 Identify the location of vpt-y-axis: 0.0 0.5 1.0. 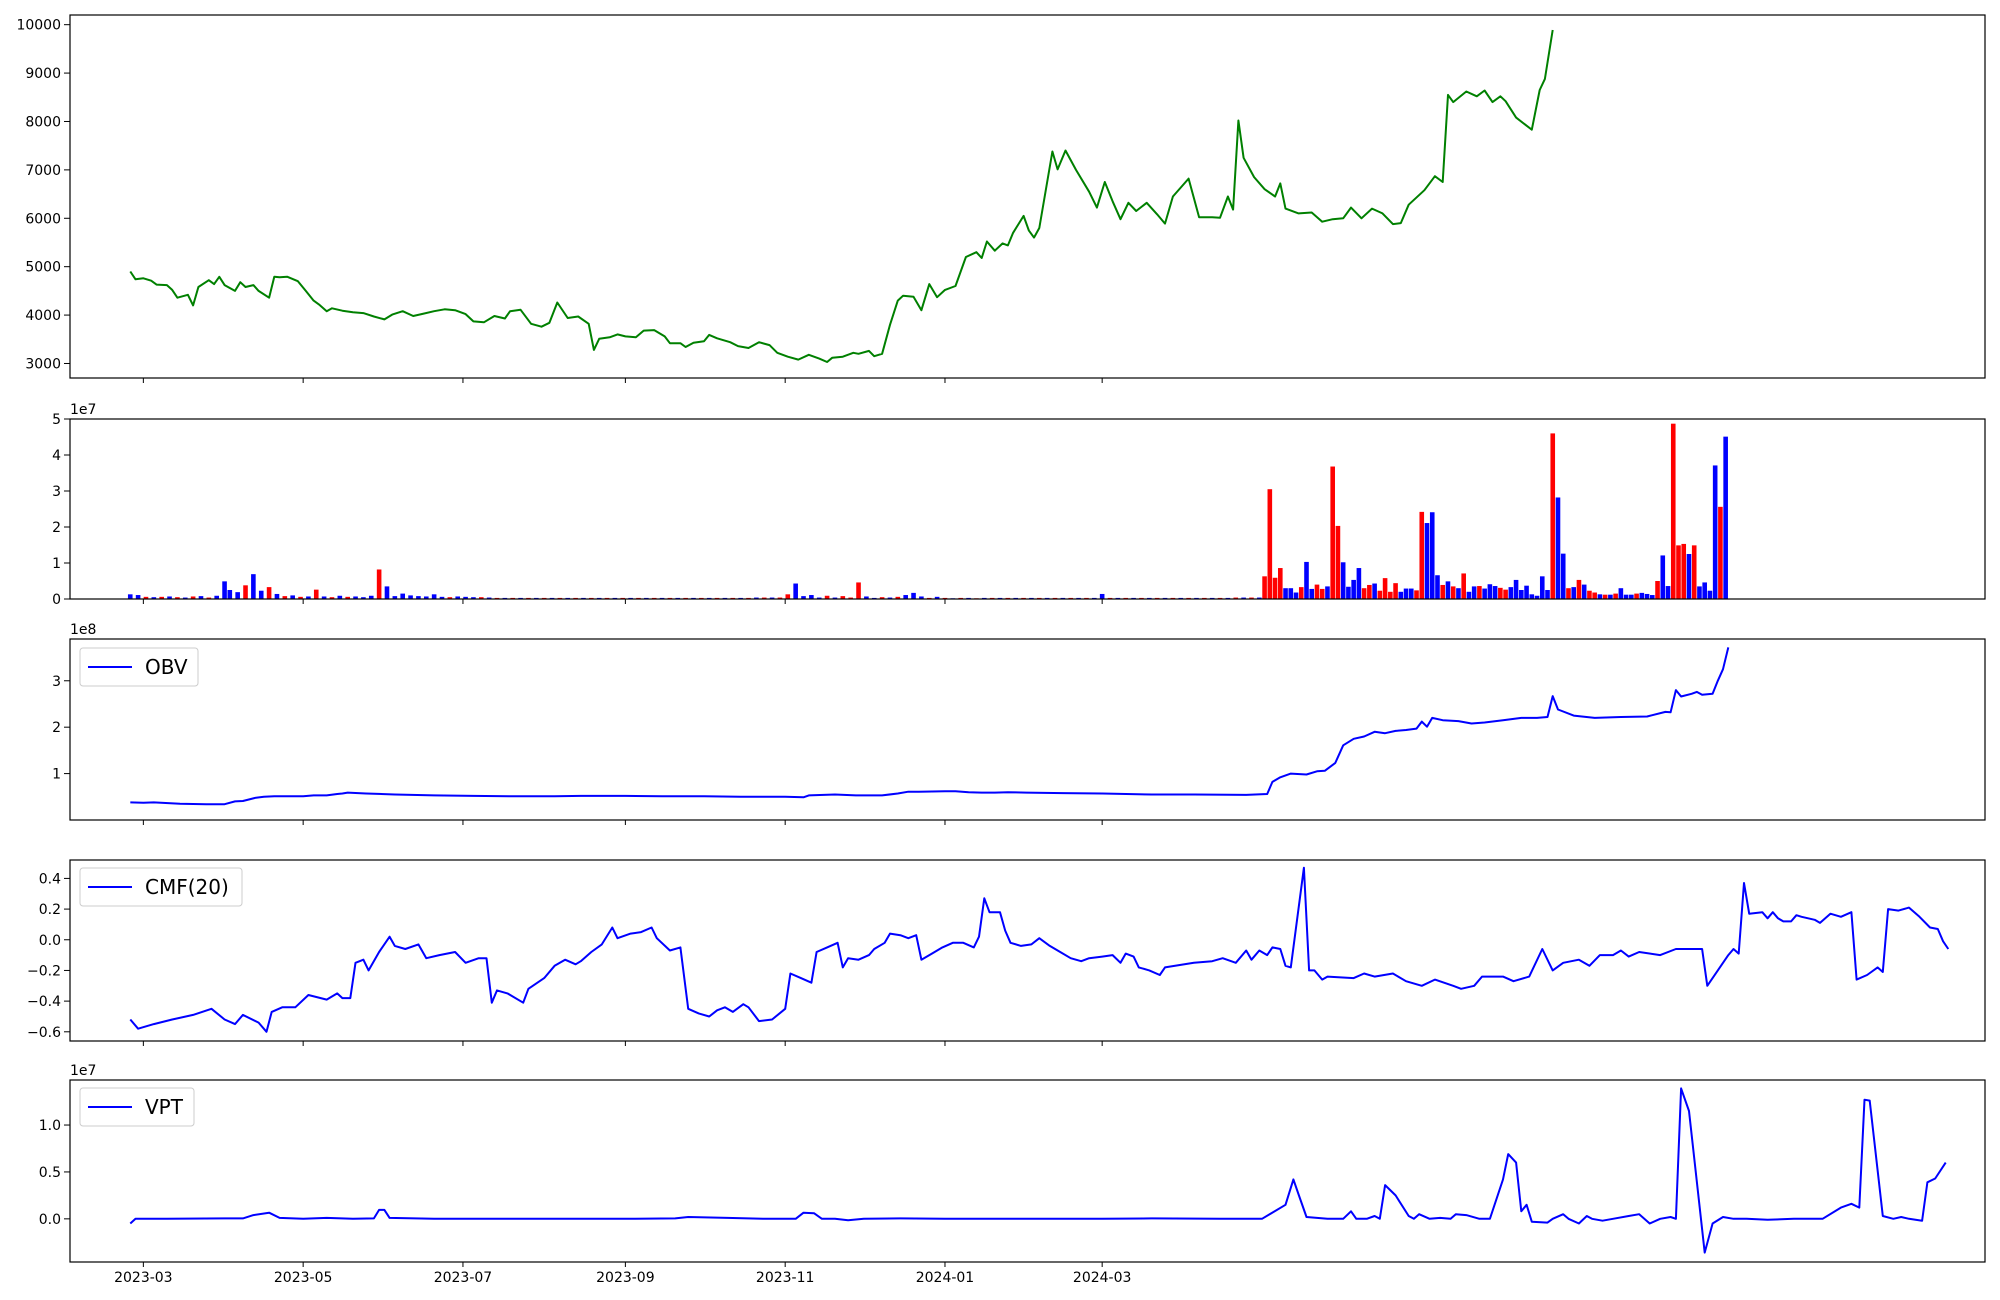
(54, 1173).